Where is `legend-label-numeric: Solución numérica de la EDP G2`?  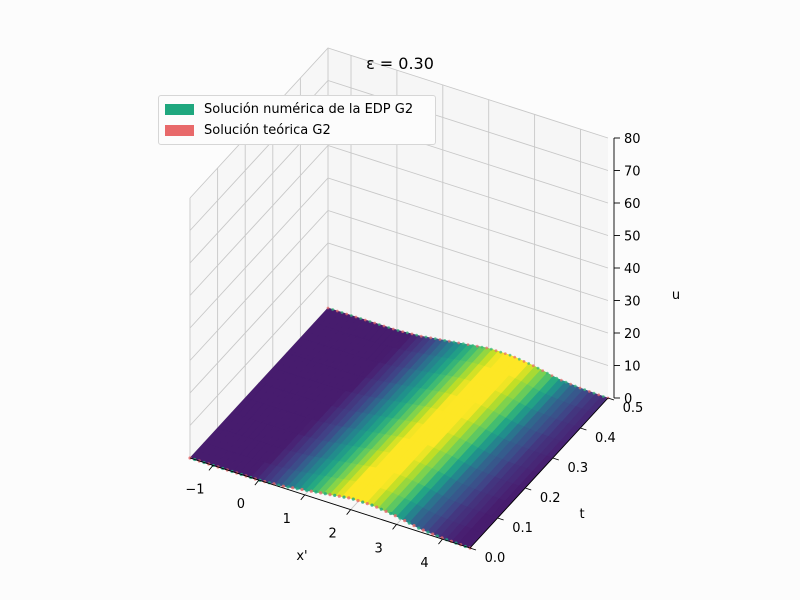
legend-label-numeric: Solución numérica de la EDP G2 is located at coordinates (309, 109).